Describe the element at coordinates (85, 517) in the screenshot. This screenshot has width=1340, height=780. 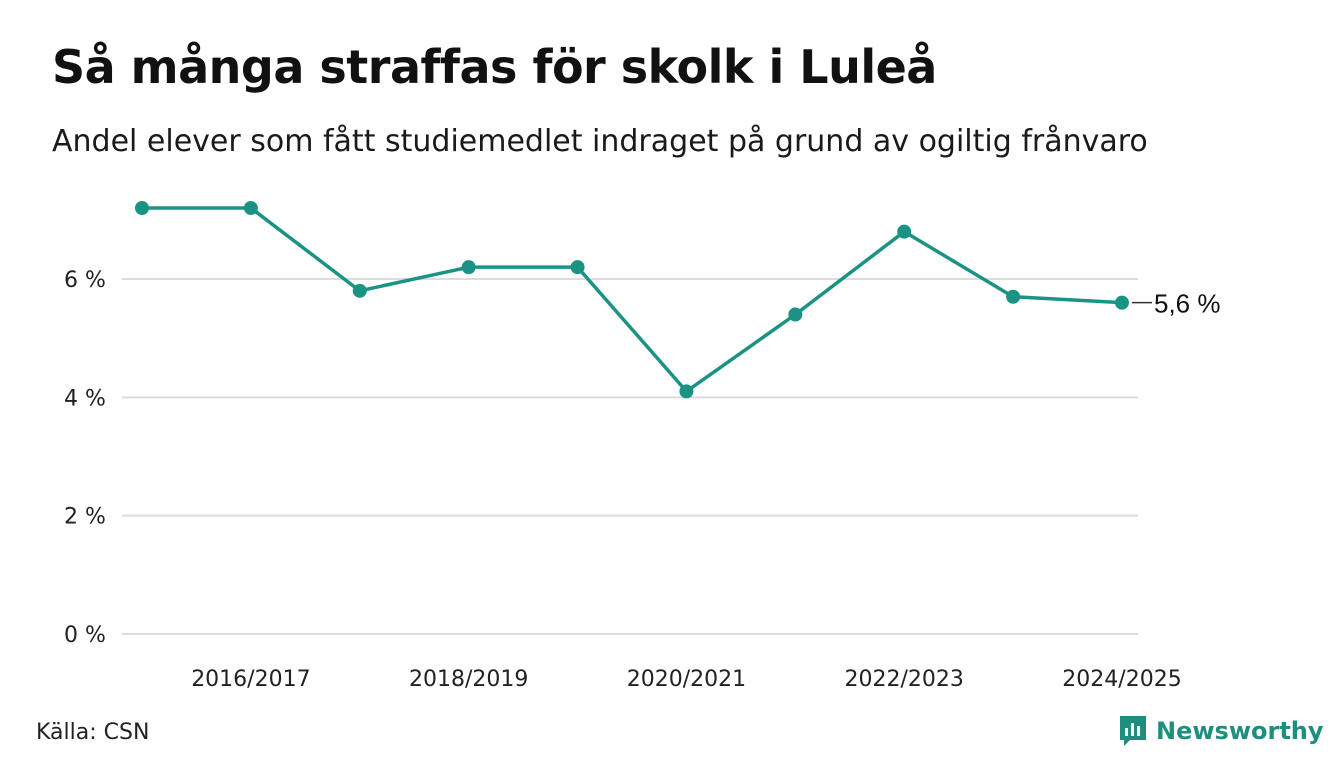
I see `y-tick-label: 2 %` at that location.